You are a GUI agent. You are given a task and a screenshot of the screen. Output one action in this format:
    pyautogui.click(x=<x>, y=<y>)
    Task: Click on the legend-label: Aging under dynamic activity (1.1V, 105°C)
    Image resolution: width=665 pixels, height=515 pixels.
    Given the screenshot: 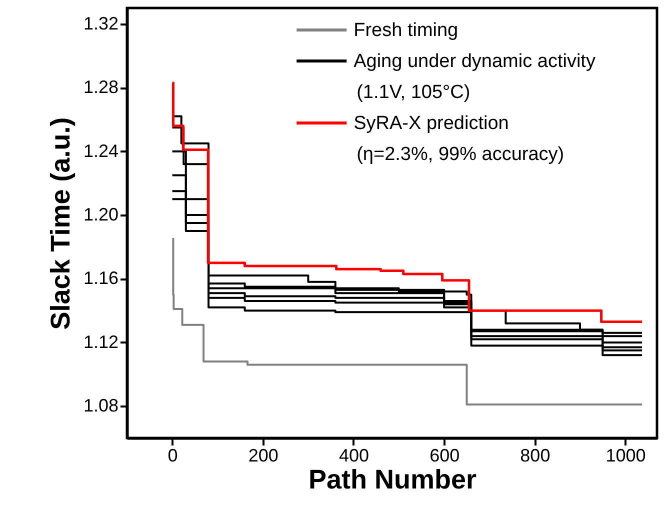 What is the action you would take?
    pyautogui.click(x=475, y=77)
    